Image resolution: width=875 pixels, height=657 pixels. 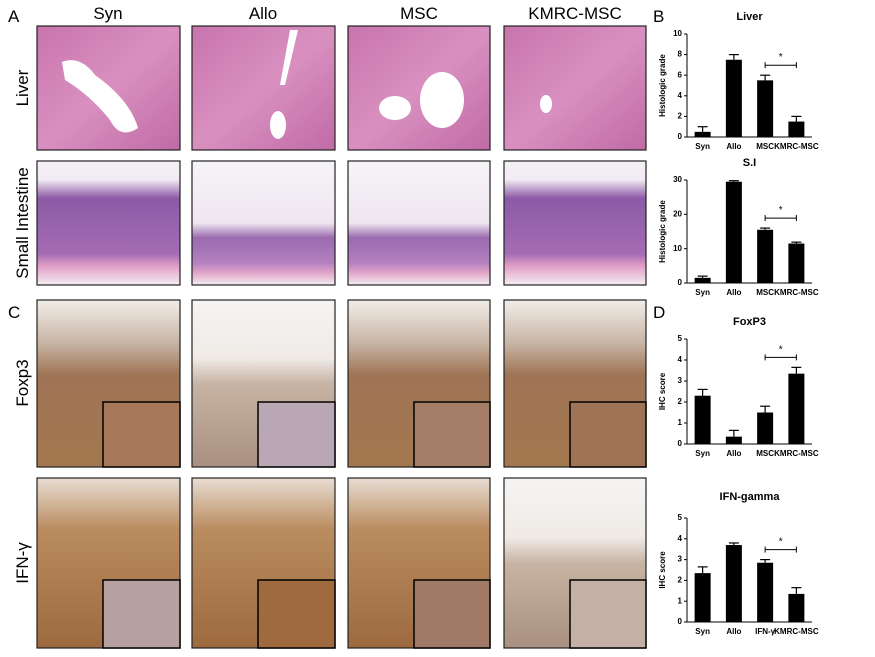 I want to click on column-header: MSC, so click(x=419, y=13).